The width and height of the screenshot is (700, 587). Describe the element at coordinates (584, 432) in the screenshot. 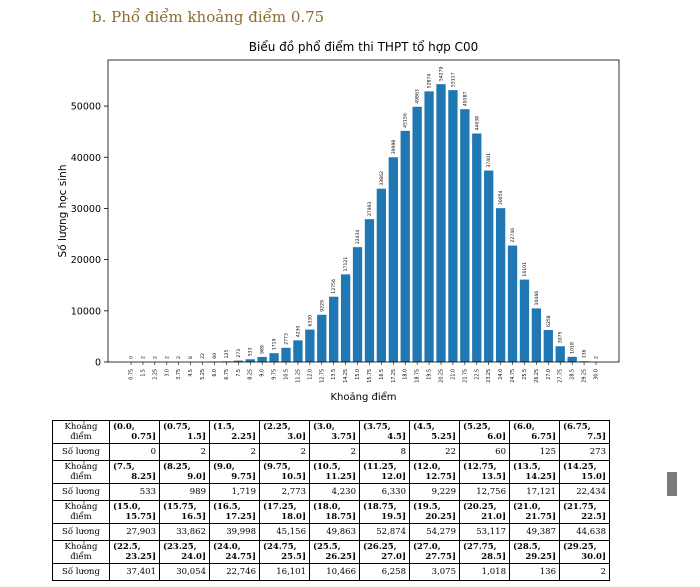

I see `interval-cell: (6.75, 7.5]` at that location.